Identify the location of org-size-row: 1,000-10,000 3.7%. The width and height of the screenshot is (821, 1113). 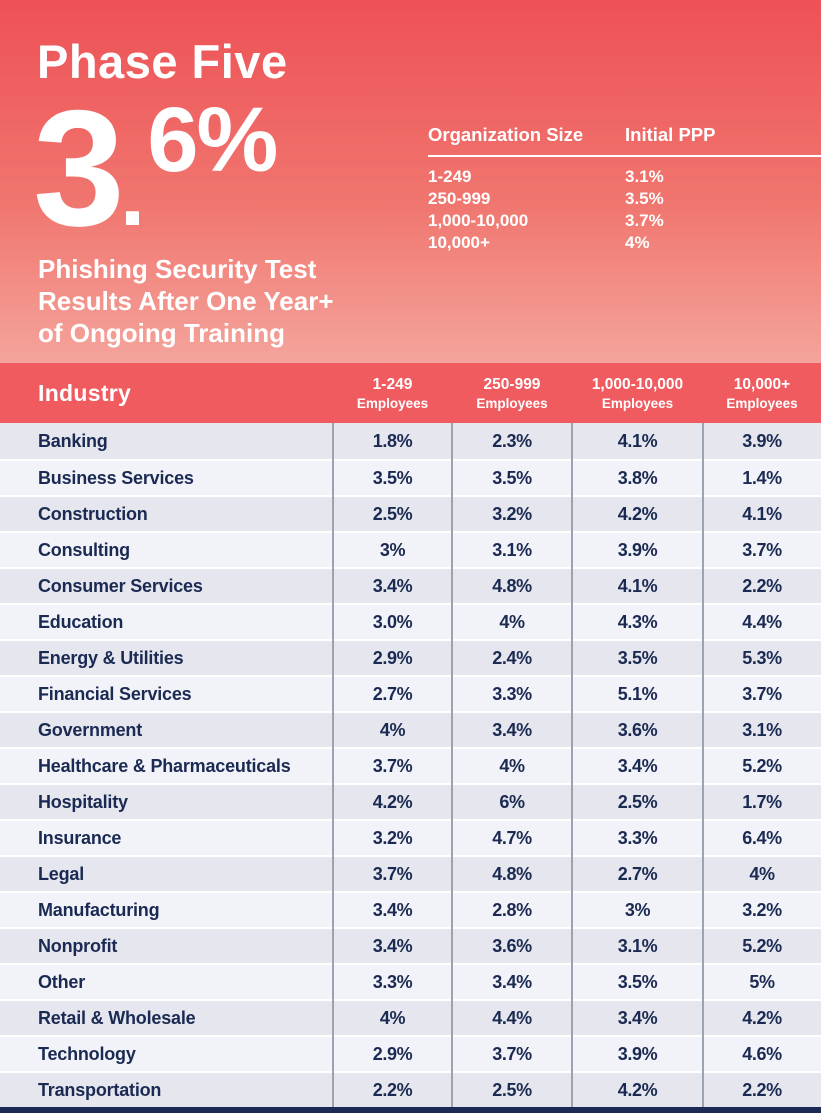
(624, 221).